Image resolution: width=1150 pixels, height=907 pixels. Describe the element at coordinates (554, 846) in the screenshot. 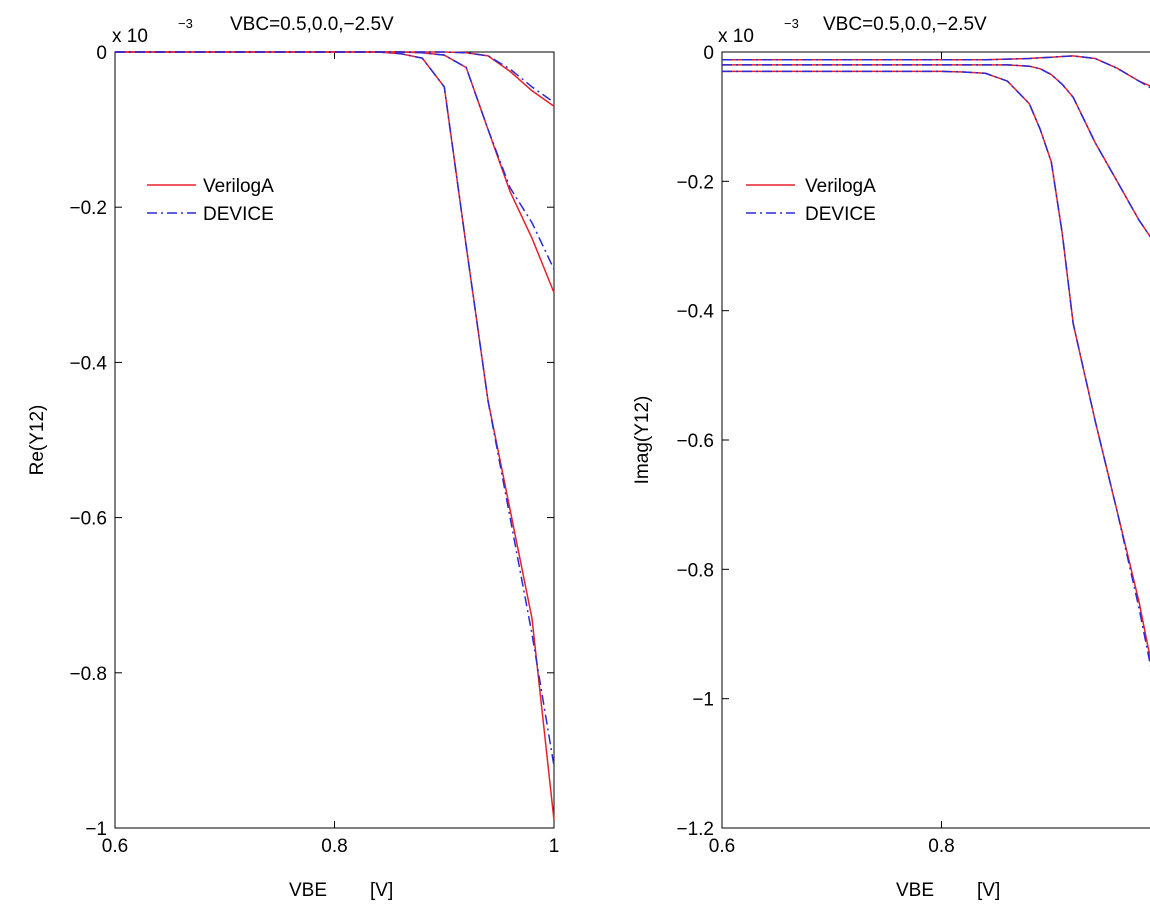

I see `x-tick-label: 1` at that location.